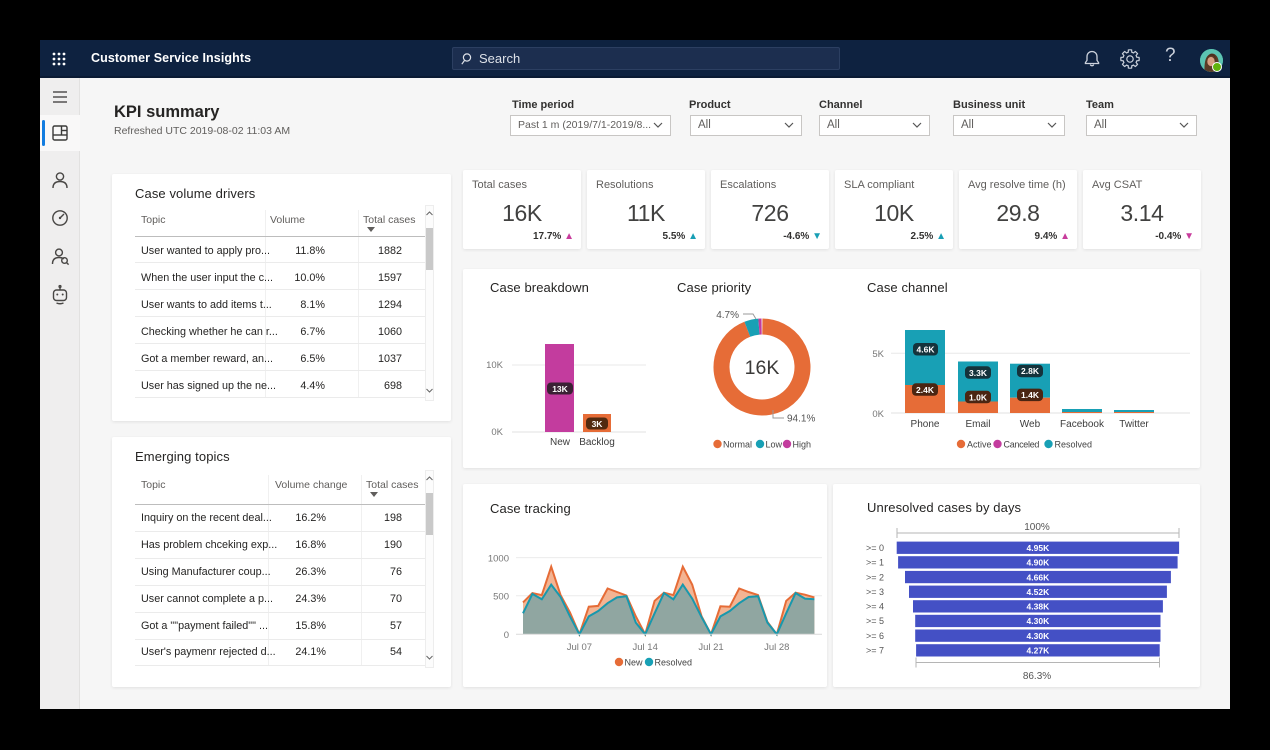 This screenshot has height=750, width=1270. Describe the element at coordinates (597, 442) in the screenshot. I see `svg-text: Backlog` at that location.